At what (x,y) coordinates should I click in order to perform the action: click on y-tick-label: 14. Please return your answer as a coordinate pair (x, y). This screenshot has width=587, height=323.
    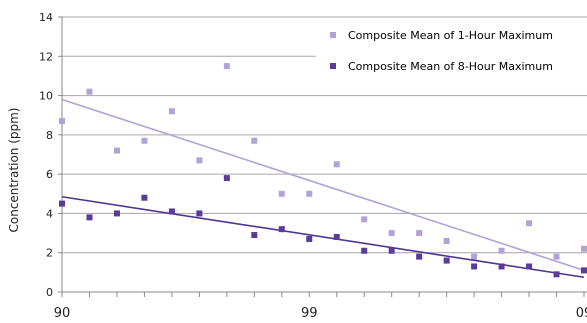
    Looking at the image, I should click on (46, 17).